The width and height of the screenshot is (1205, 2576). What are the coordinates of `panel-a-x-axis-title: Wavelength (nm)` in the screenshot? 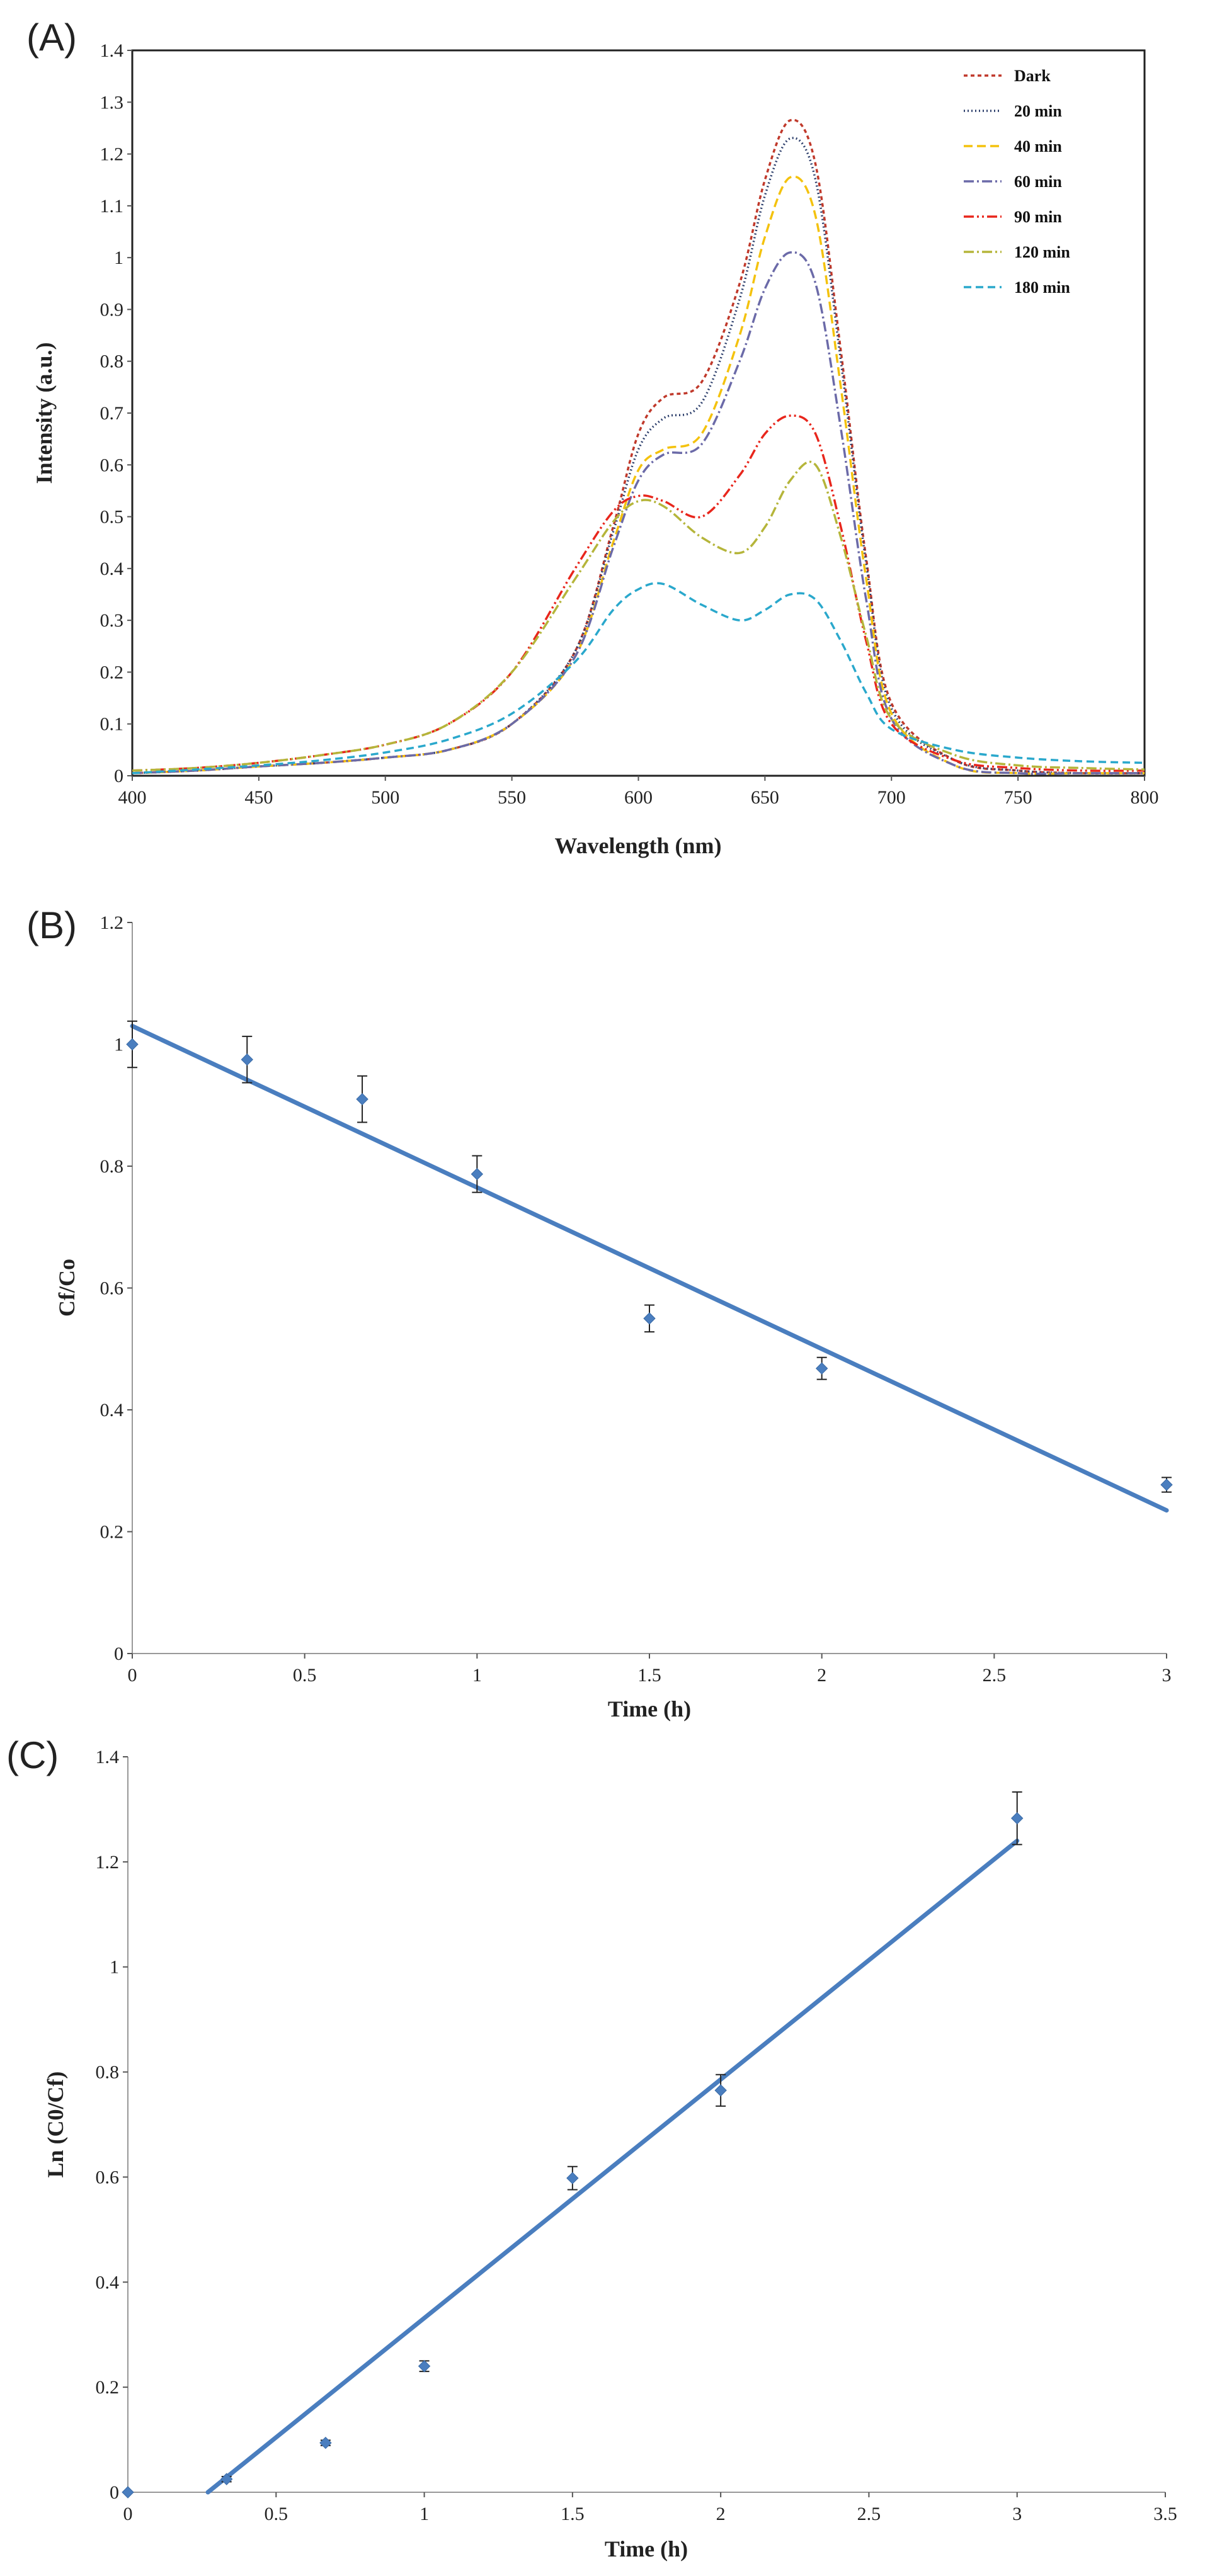 It's located at (638, 845).